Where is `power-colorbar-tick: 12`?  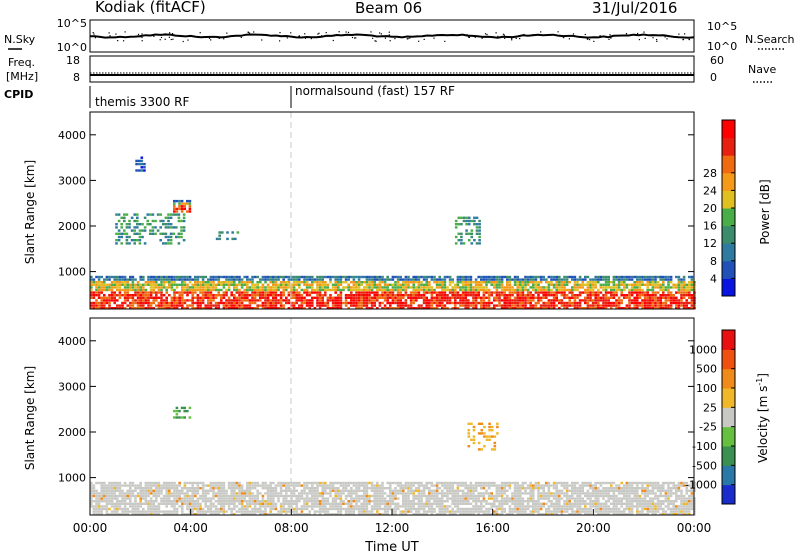 power-colorbar-tick: 12 is located at coordinates (710, 243).